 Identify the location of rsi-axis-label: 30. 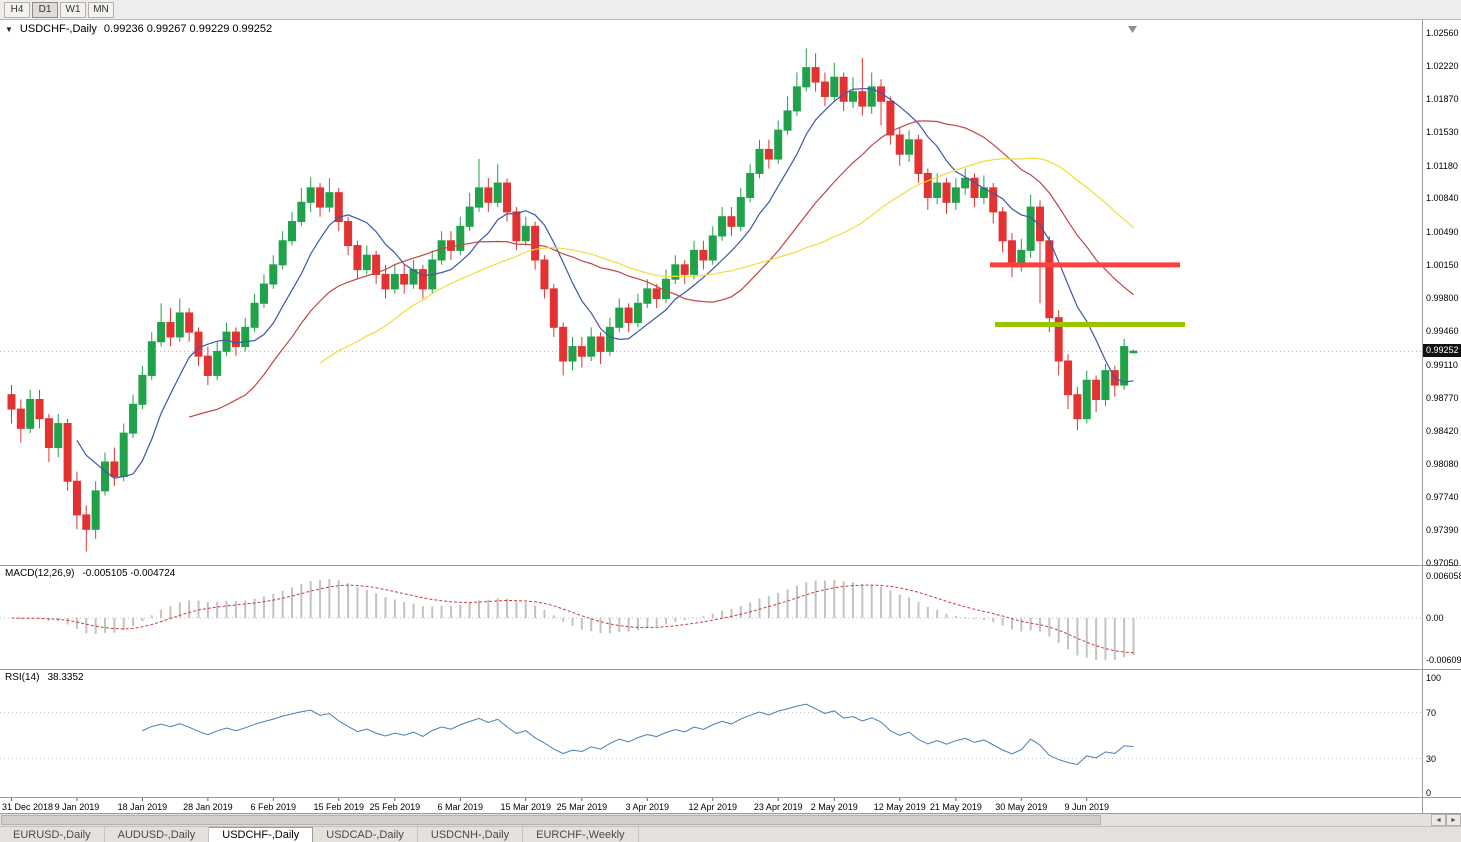
(1431, 758).